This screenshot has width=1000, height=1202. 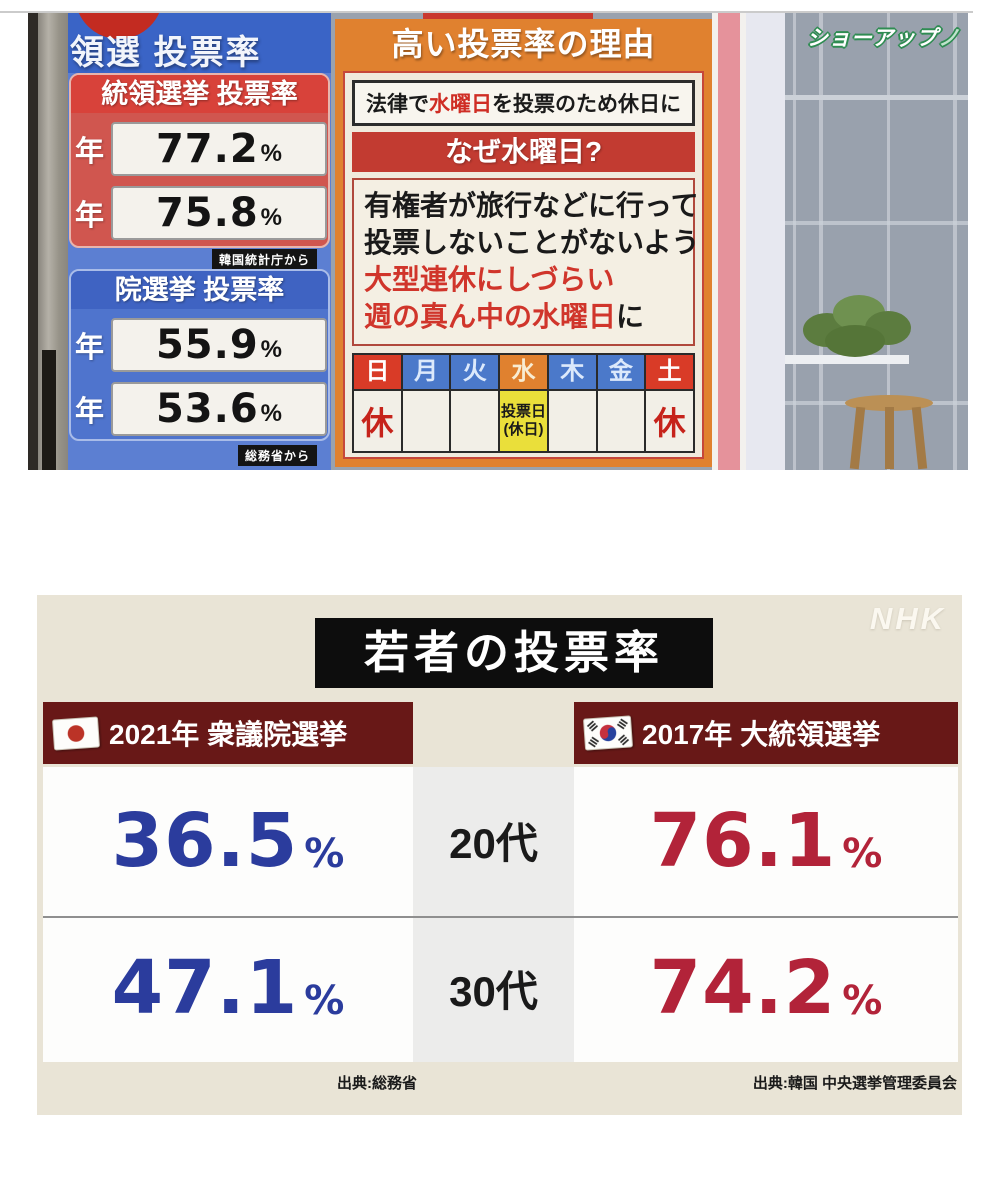 What do you see at coordinates (669, 371) in the screenshot?
I see `day-saturday: 土` at bounding box center [669, 371].